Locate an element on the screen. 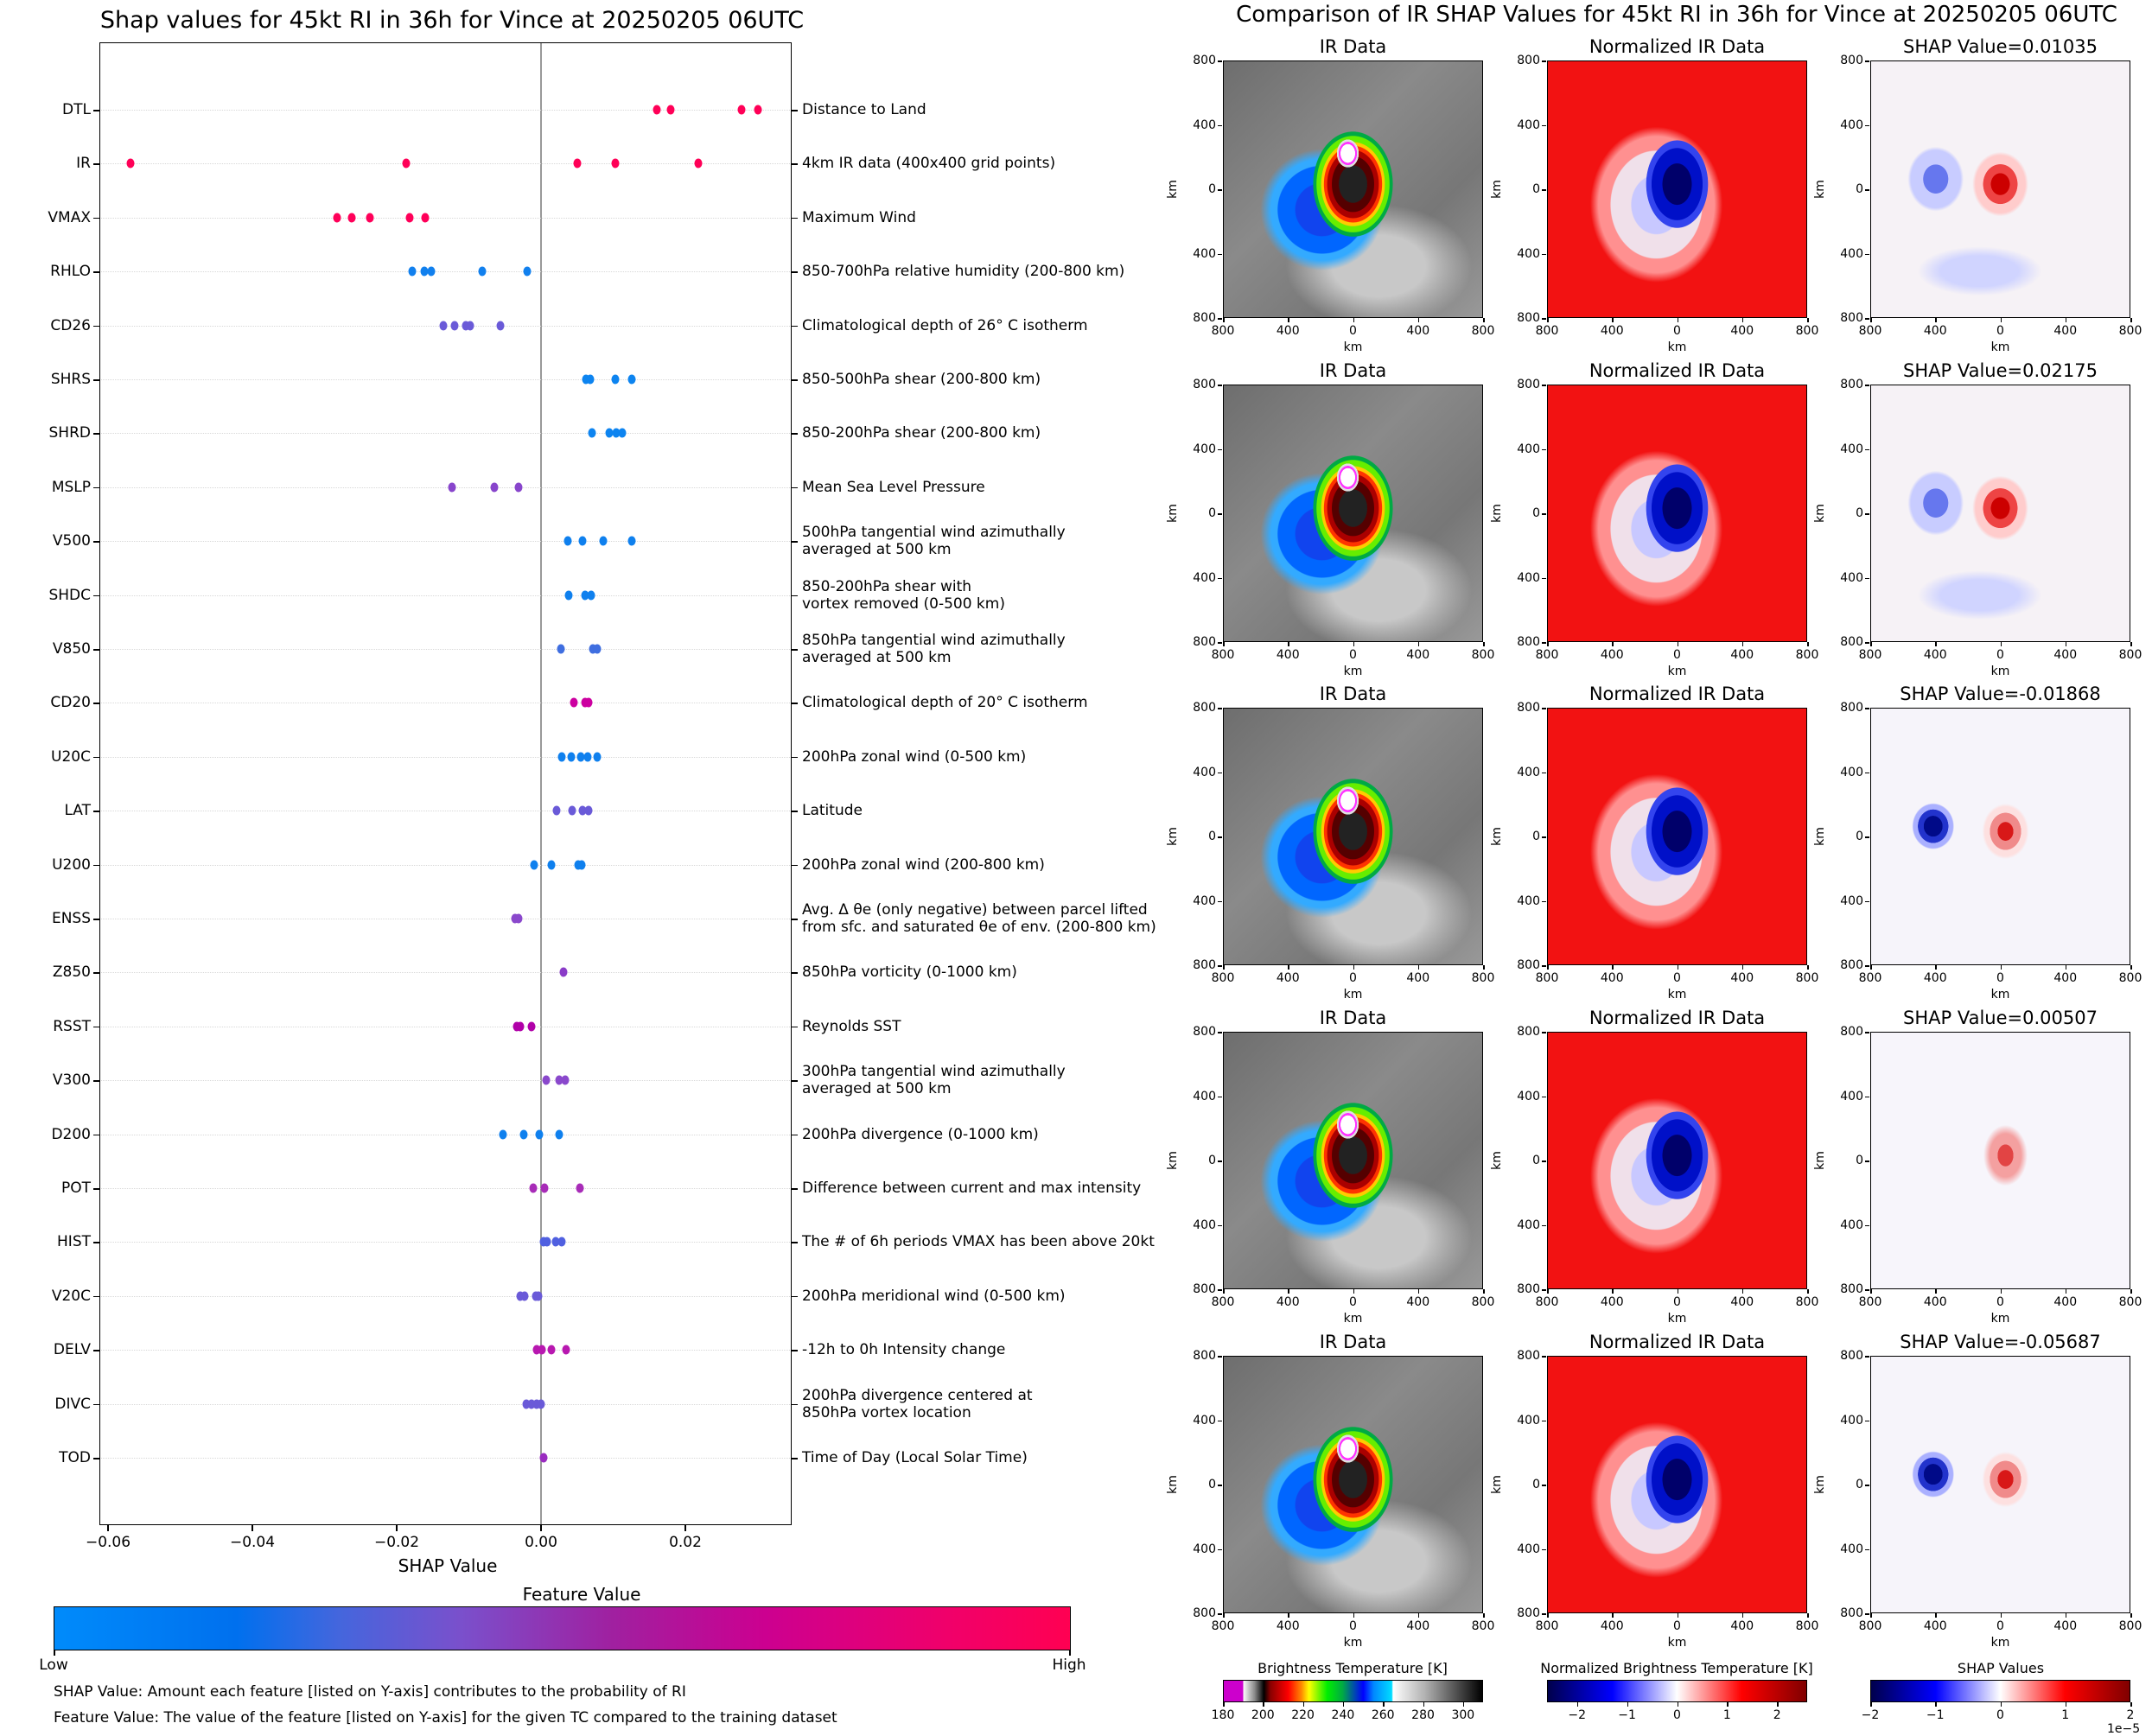  colorbar-tick-label: −1 is located at coordinates (1627, 1715).